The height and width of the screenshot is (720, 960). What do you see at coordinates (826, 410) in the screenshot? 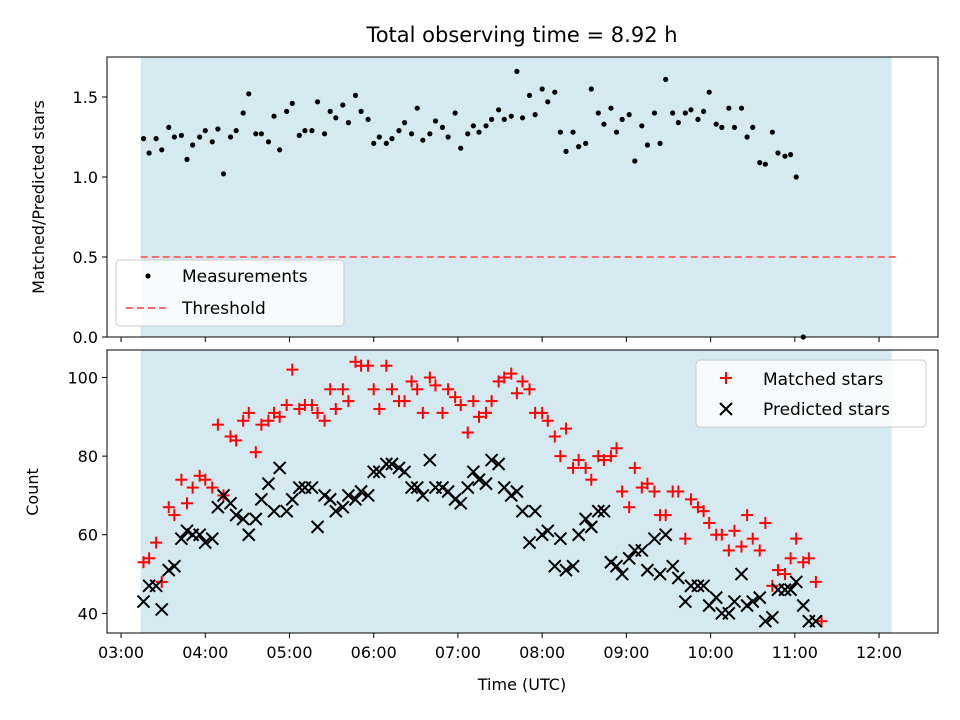
I see `legend-predicted-label: Predicted stars` at bounding box center [826, 410].